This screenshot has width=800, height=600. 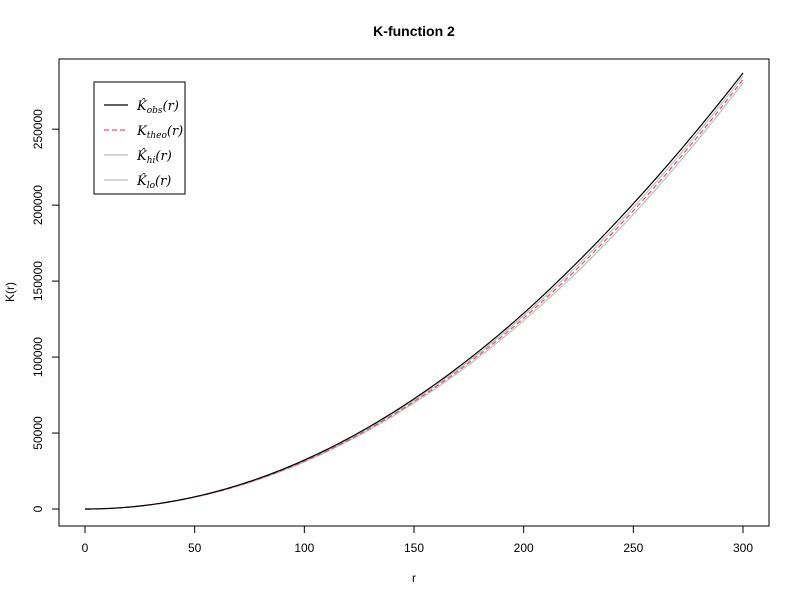 I want to click on y-axis-label: K(r), so click(x=10, y=292).